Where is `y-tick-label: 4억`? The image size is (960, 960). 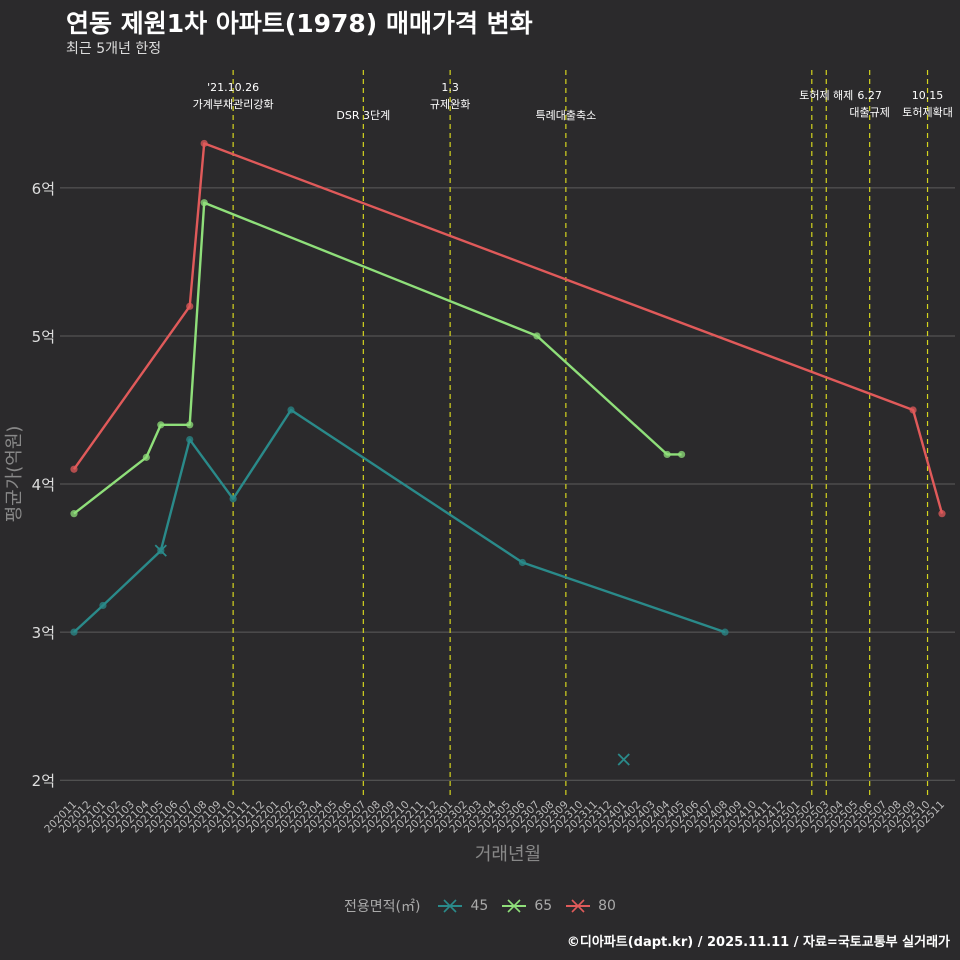 y-tick-label: 4억 is located at coordinates (43, 485).